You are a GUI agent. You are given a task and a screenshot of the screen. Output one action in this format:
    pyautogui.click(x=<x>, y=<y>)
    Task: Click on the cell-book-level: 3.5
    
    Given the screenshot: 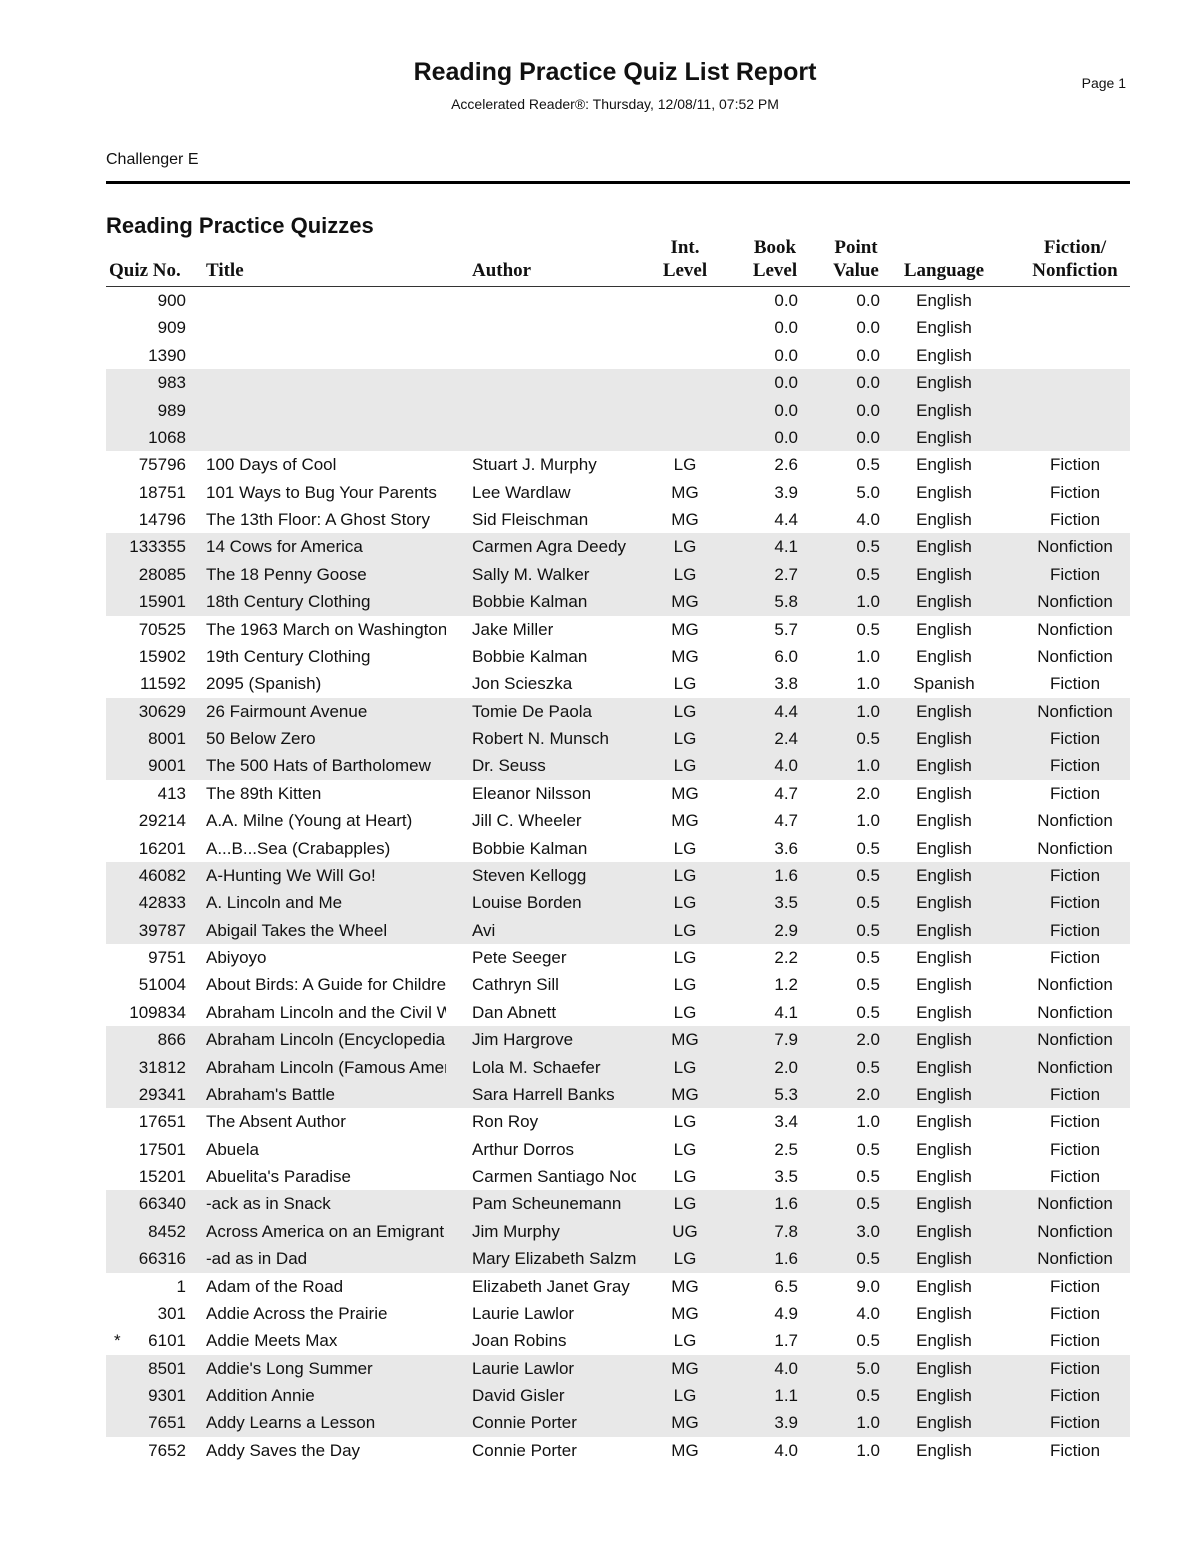 What is the action you would take?
    pyautogui.click(x=786, y=903)
    